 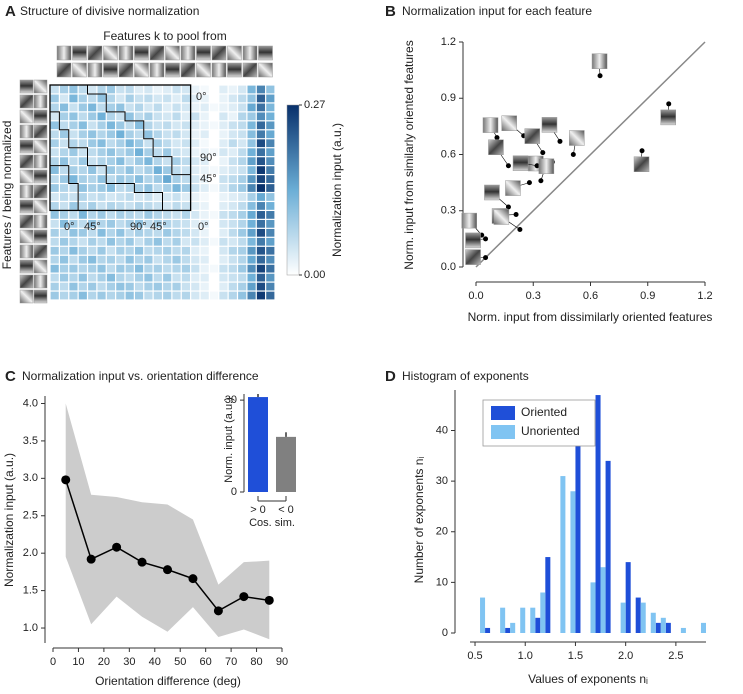 I want to click on y-tick-label: 0.3, so click(x=448, y=211).